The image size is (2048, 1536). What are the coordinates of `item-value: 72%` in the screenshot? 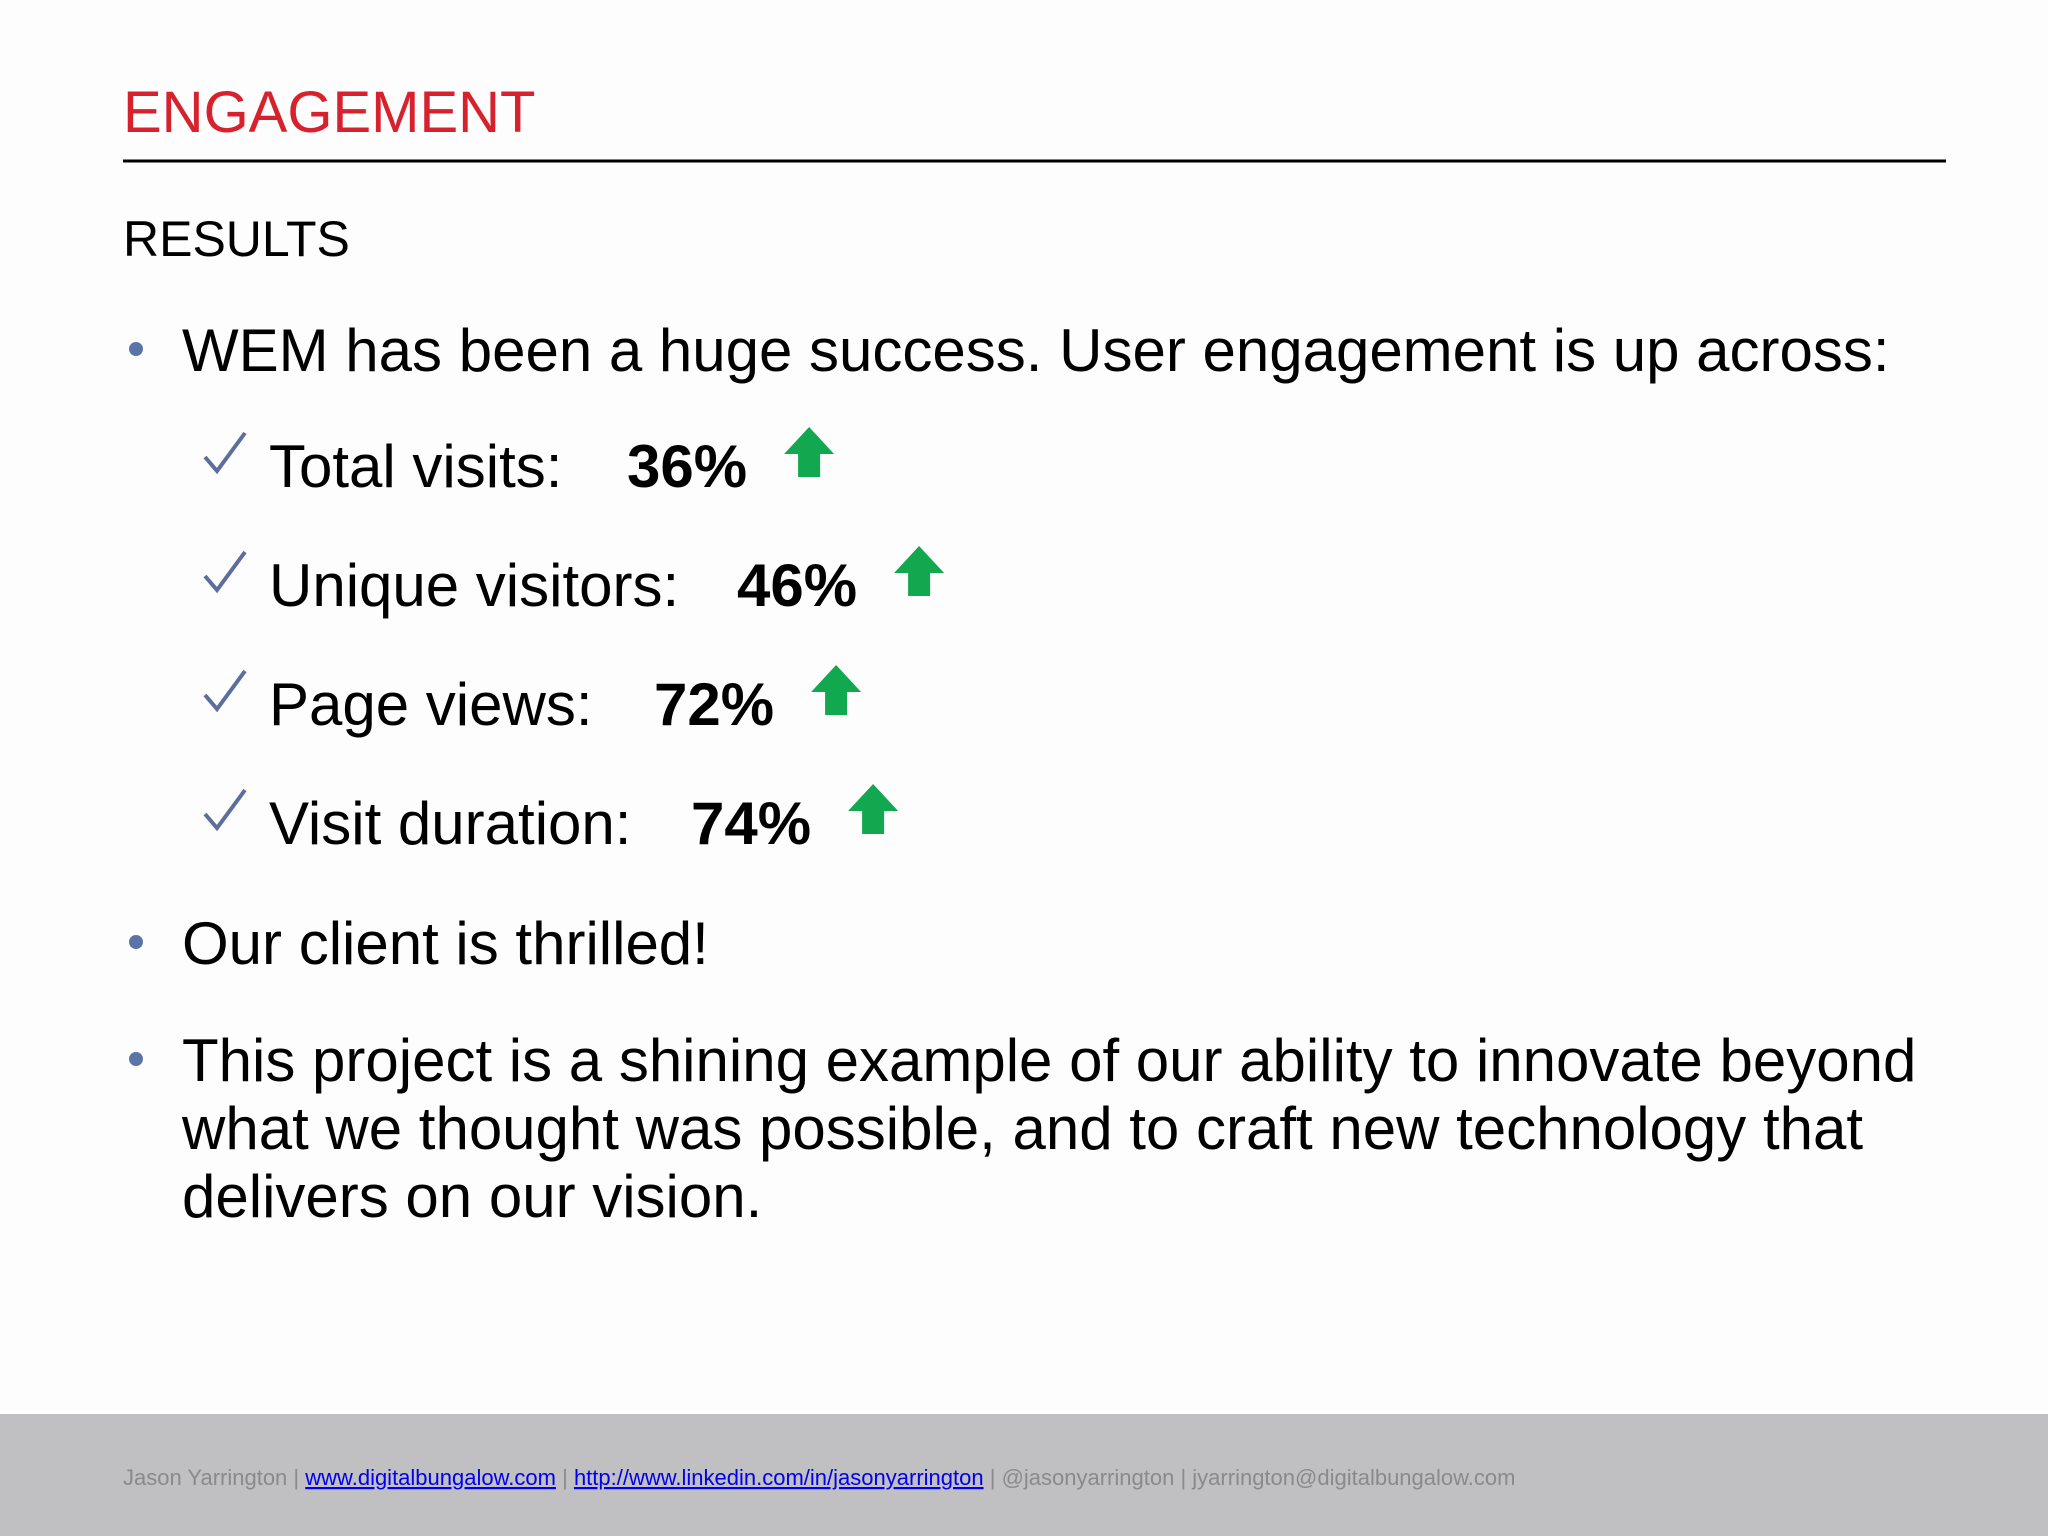 It's located at (714, 704).